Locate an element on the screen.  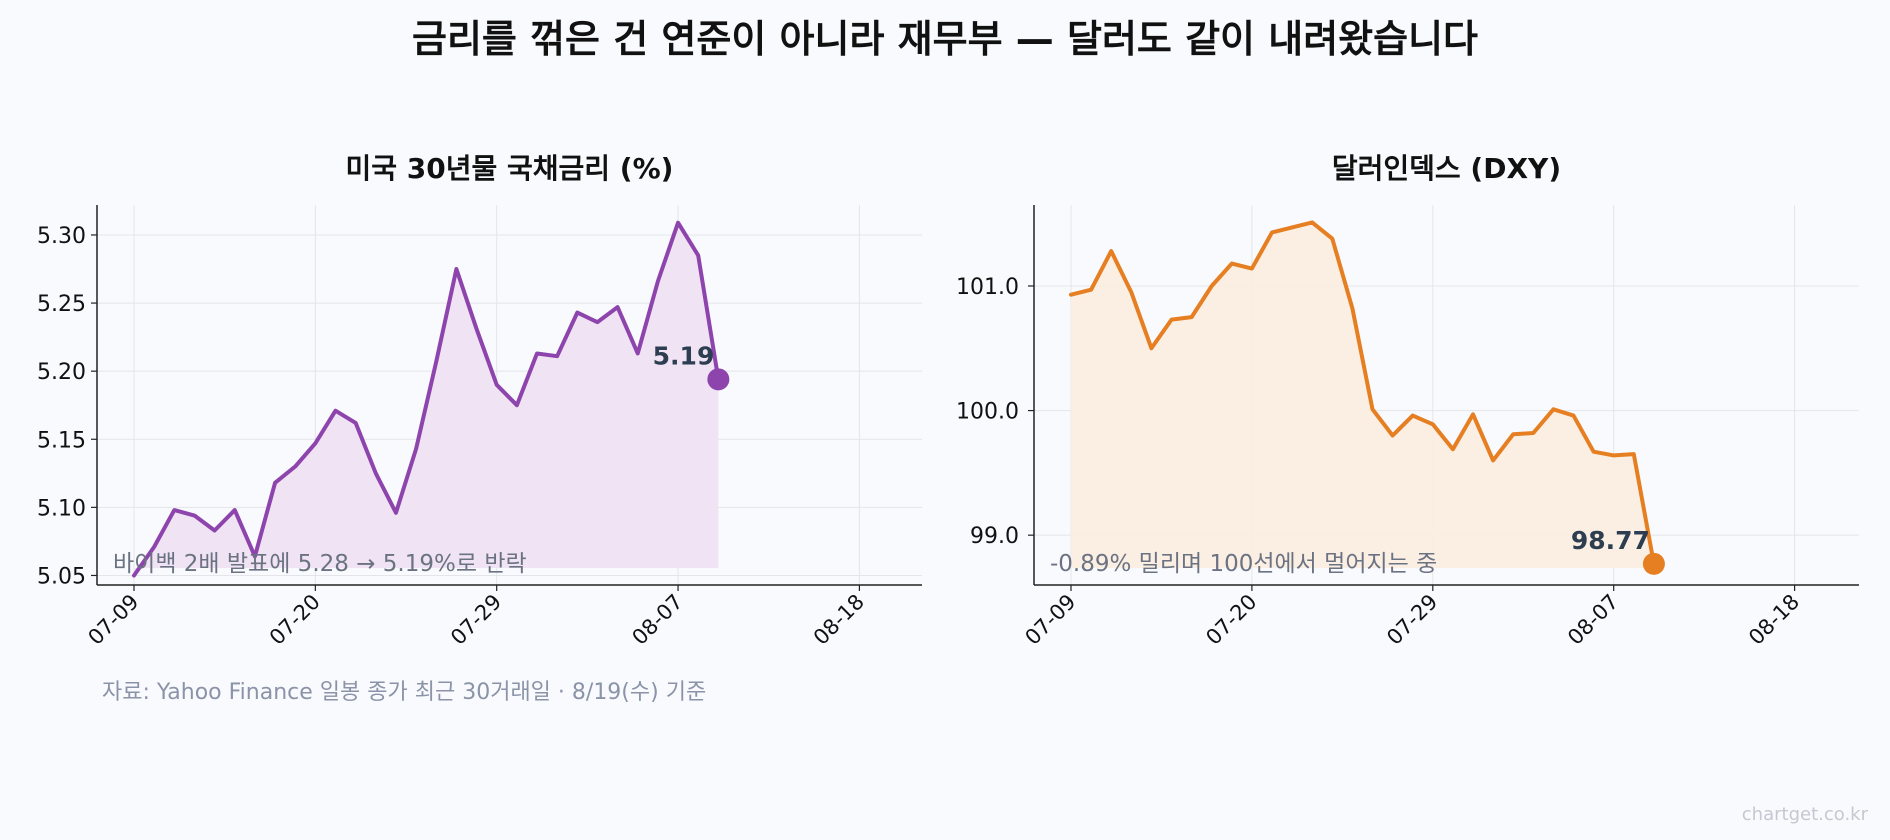
y-tick-label: 100.0 is located at coordinates (987, 412).